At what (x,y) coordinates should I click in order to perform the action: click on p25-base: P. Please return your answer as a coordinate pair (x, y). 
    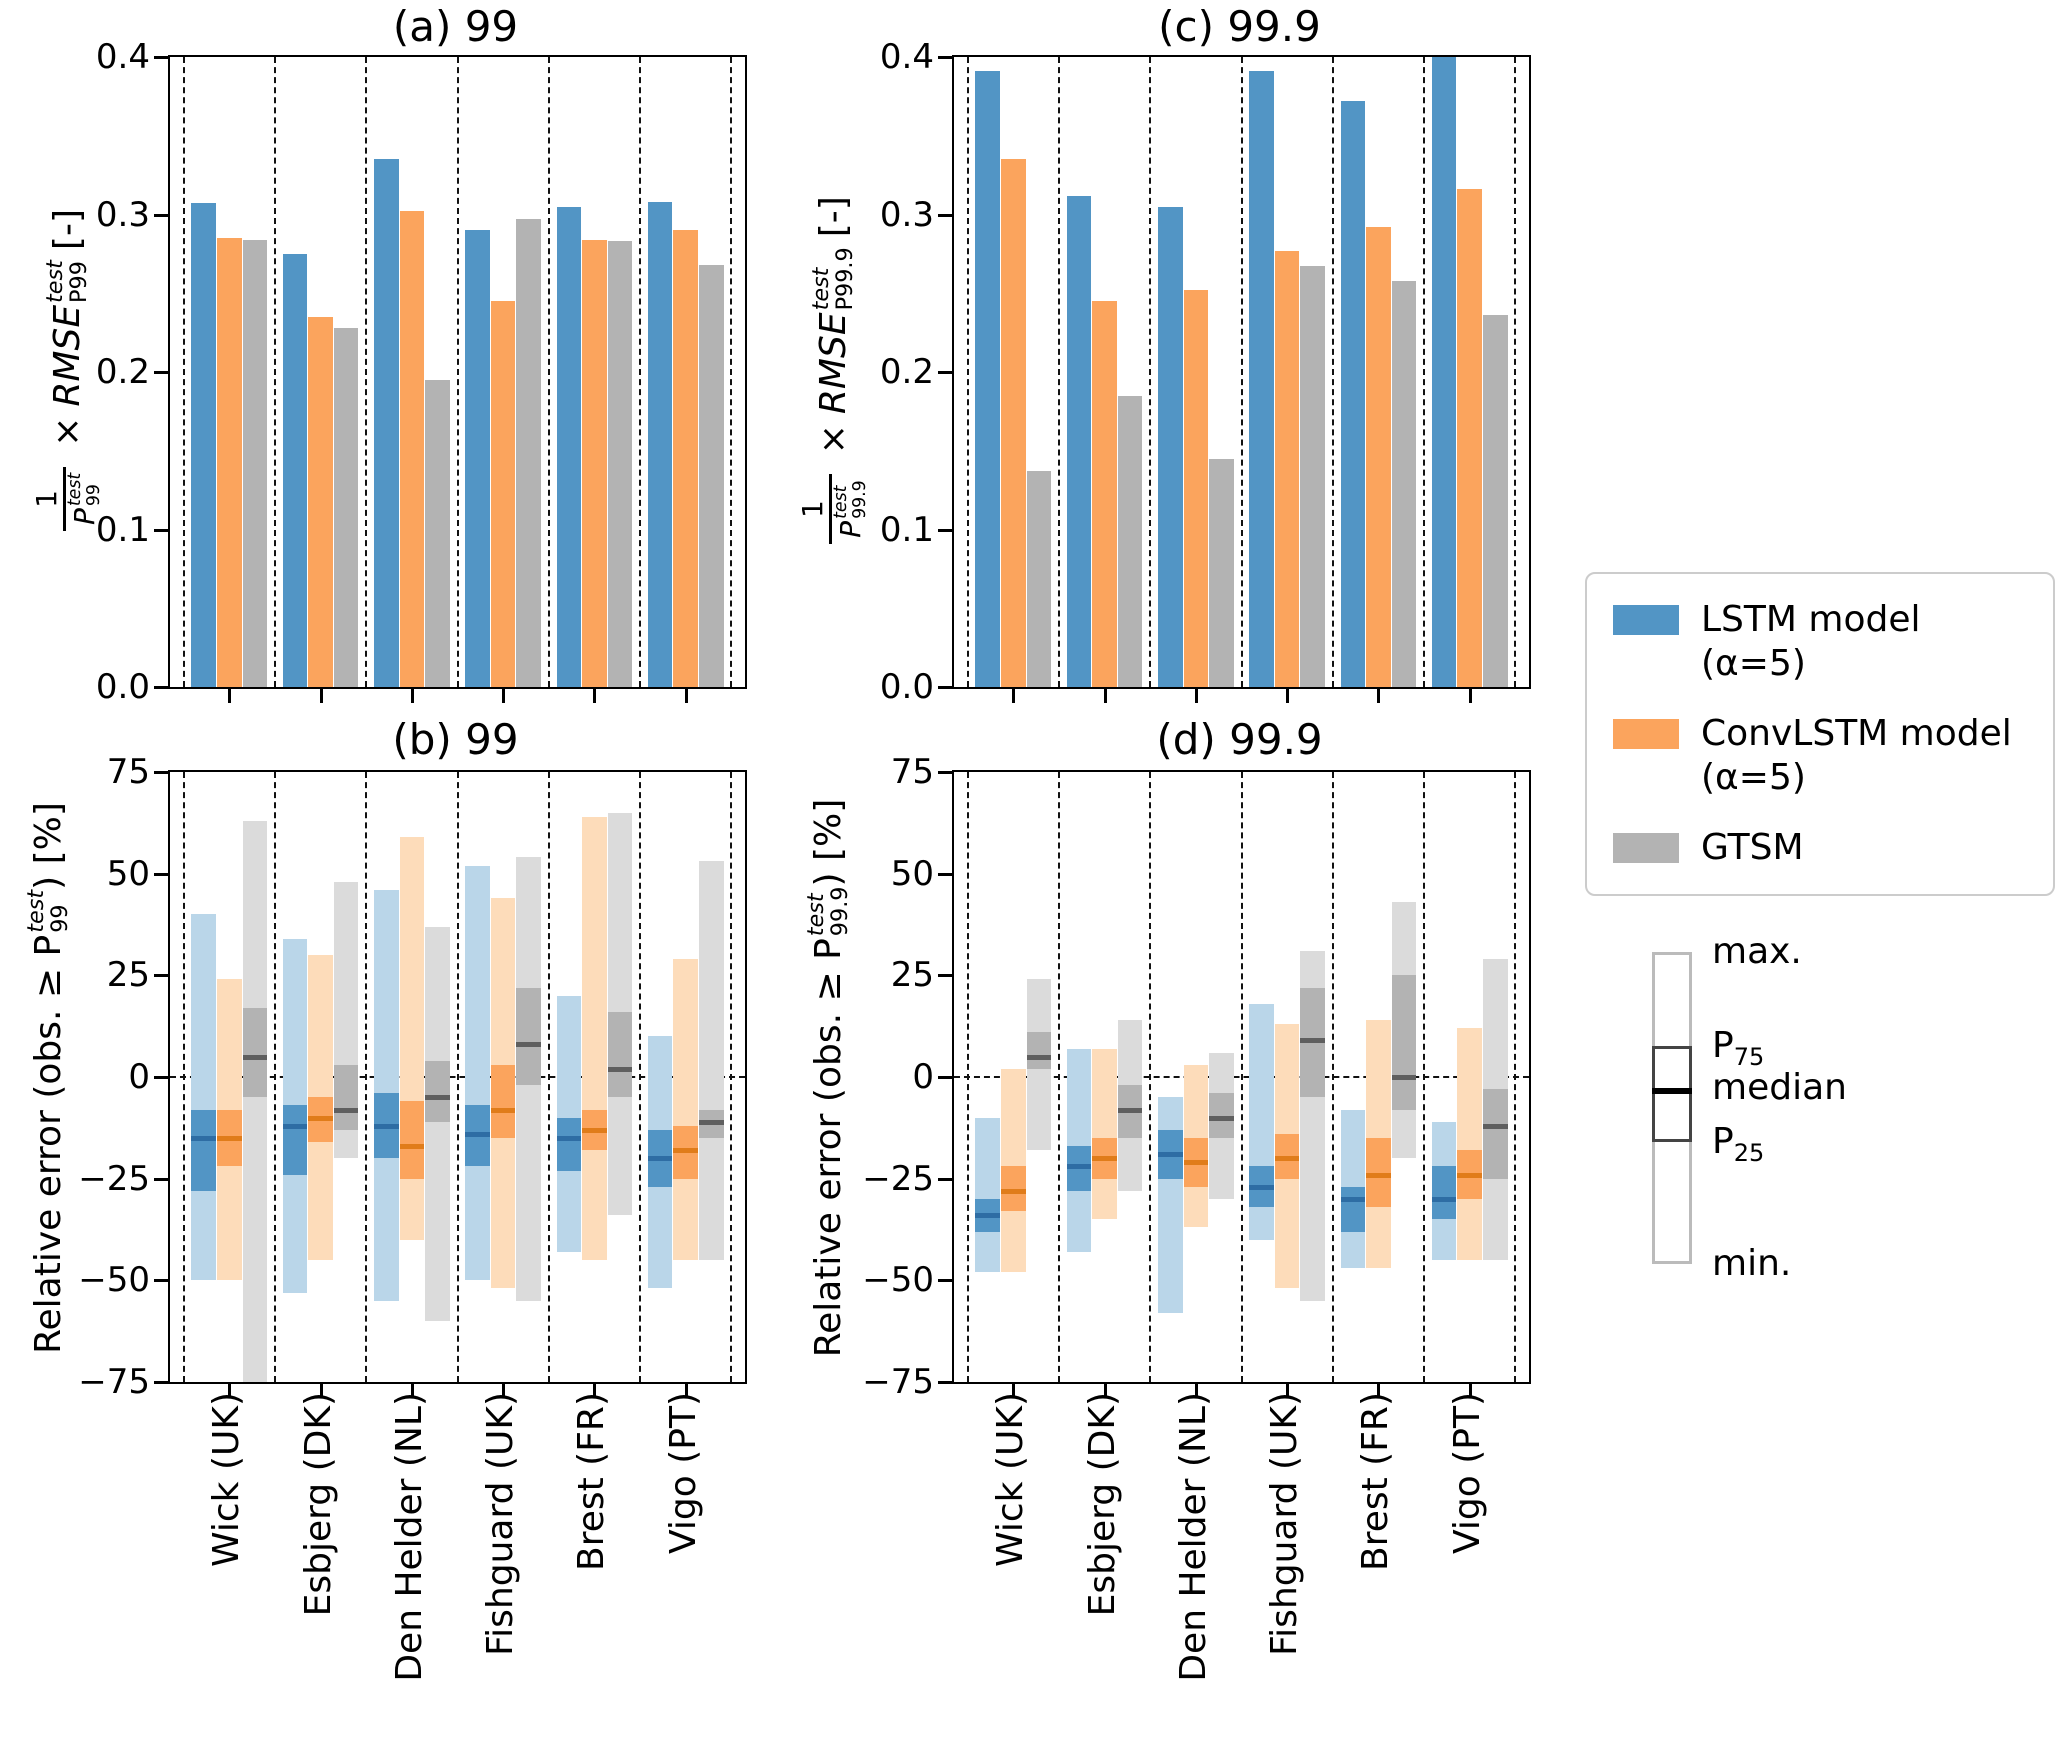
    Looking at the image, I should click on (1723, 1141).